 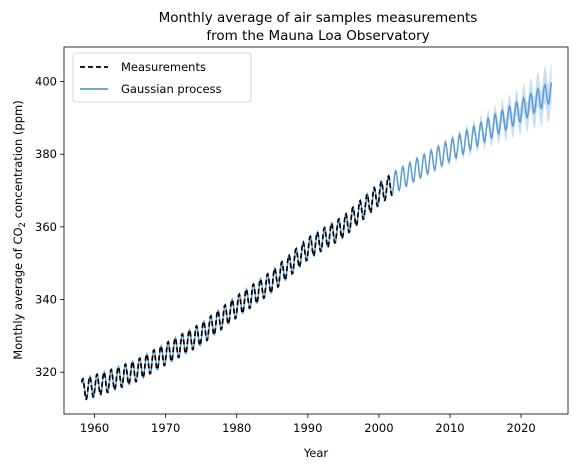 I want to click on x-axis-ticks: 1960 1970 1980 1990 2000 2010 2020, so click(x=308, y=424).